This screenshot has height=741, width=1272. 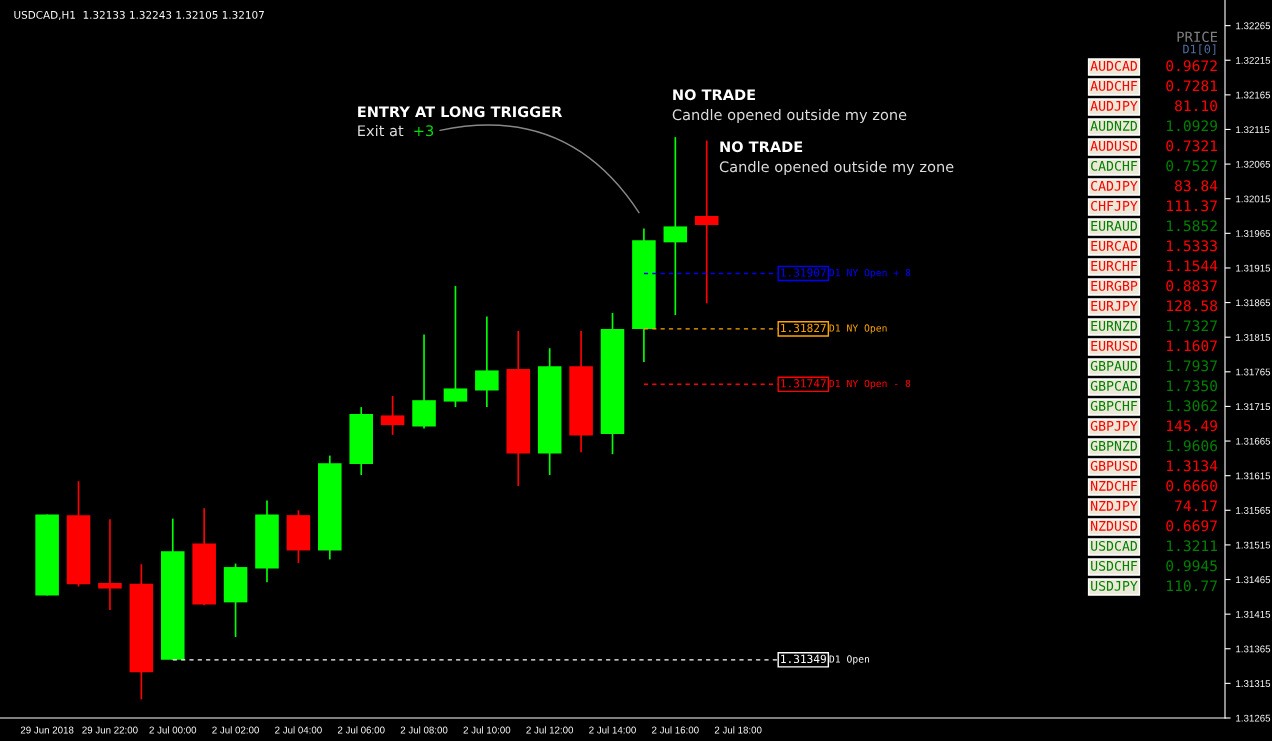 What do you see at coordinates (1192, 126) in the screenshot?
I see `annotation: 1.0929` at bounding box center [1192, 126].